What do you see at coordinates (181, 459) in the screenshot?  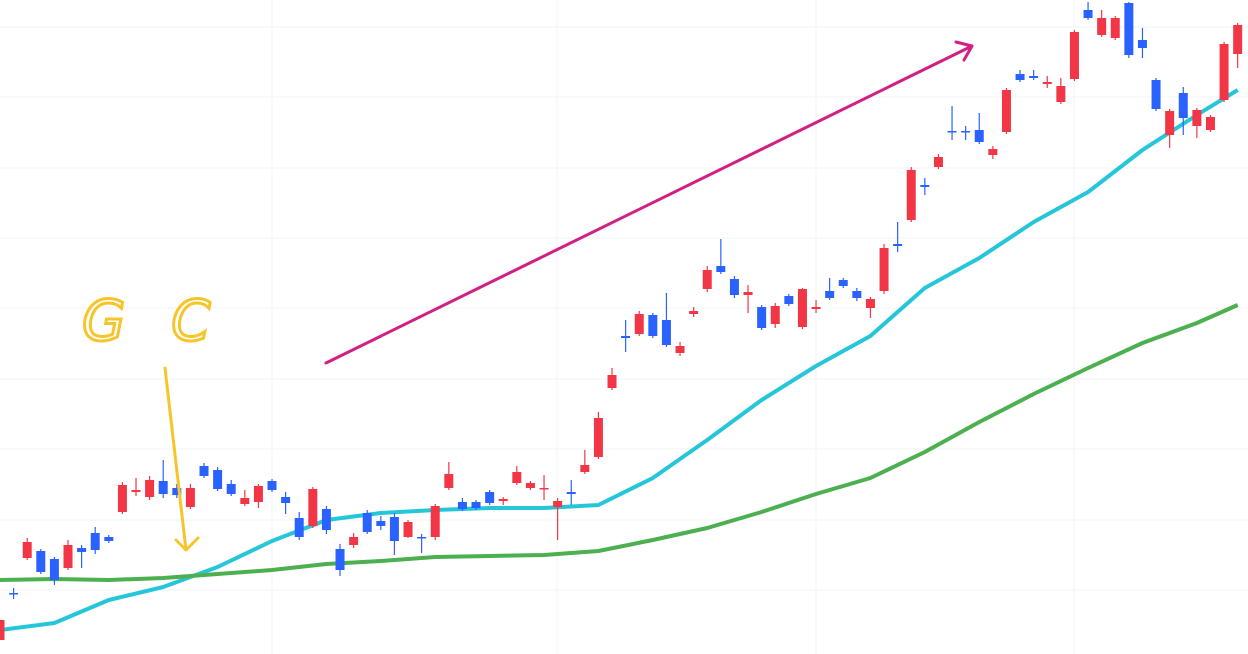 I see `gc-arrow` at bounding box center [181, 459].